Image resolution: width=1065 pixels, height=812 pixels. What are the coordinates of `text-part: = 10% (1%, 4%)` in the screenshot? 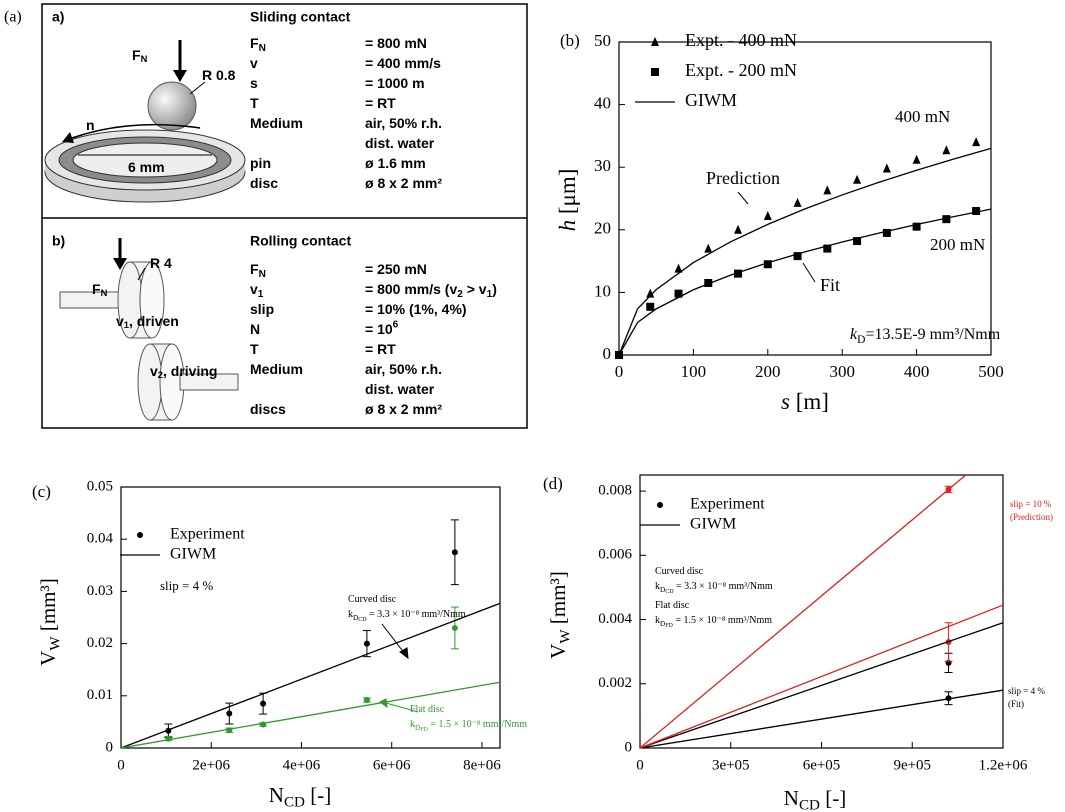 It's located at (416, 309).